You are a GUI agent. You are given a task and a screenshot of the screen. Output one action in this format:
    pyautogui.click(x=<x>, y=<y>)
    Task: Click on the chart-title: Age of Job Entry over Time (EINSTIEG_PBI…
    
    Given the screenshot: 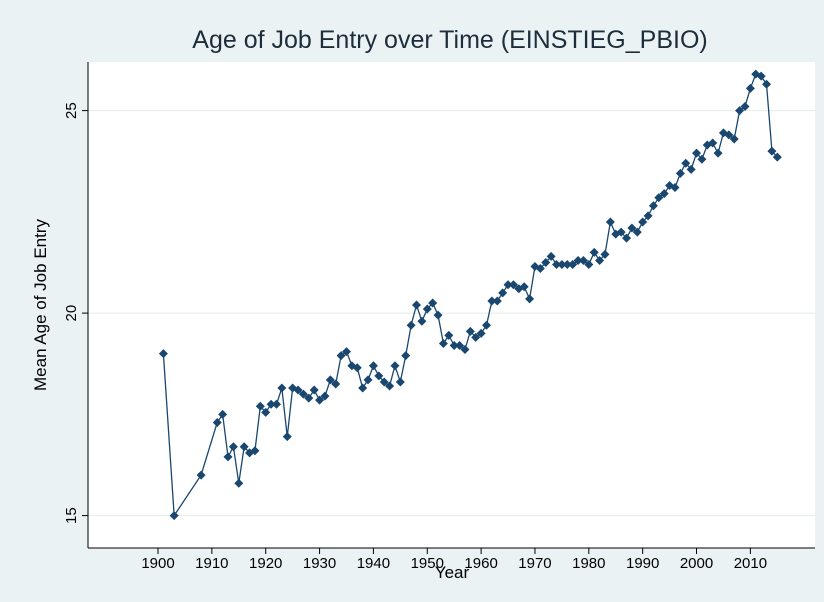 What is the action you would take?
    pyautogui.click(x=449, y=40)
    